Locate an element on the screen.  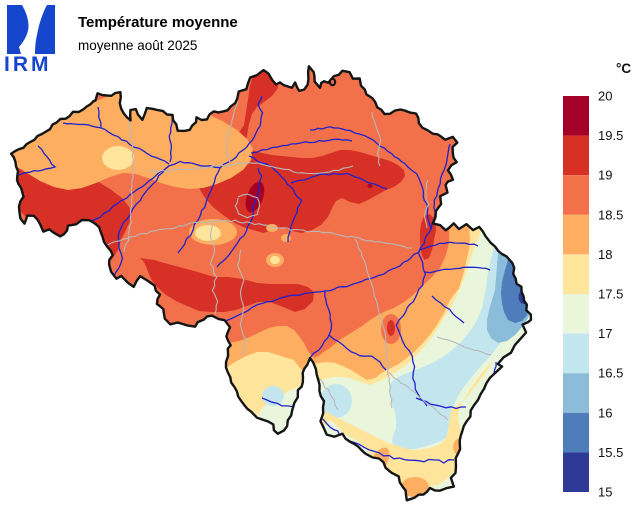
svg-text: 17 is located at coordinates (605, 333).